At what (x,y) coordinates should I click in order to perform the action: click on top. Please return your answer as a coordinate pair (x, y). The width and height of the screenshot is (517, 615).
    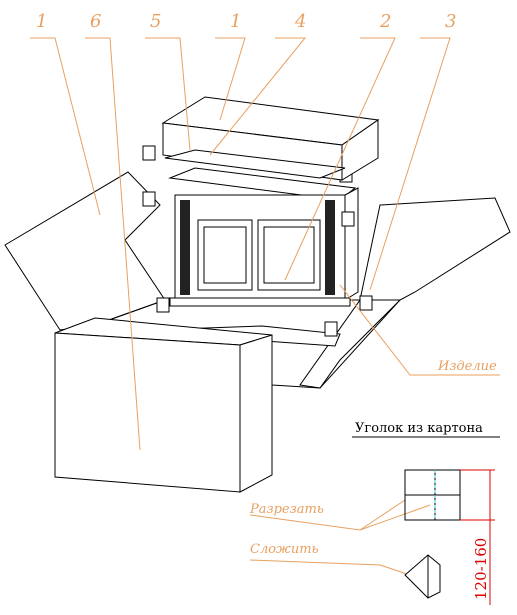
    Looking at the image, I should click on (262, 184).